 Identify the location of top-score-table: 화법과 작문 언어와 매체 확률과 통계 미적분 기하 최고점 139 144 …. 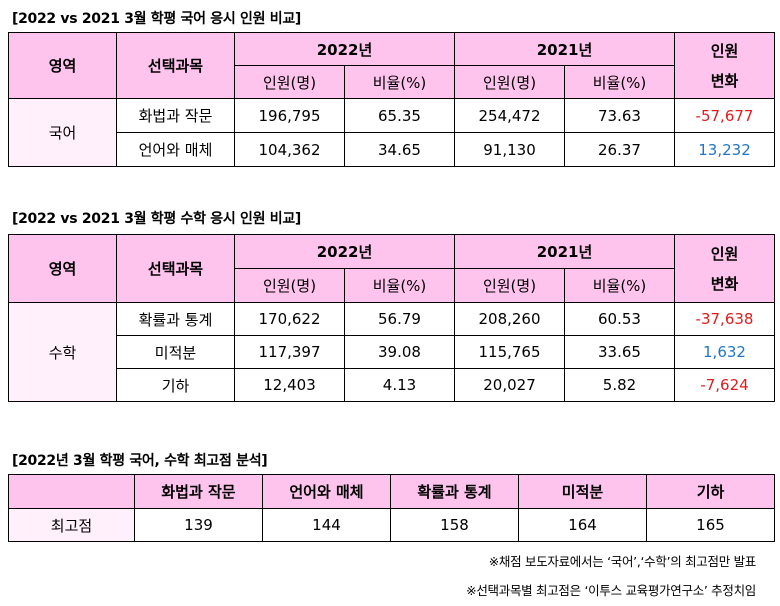
(391, 508).